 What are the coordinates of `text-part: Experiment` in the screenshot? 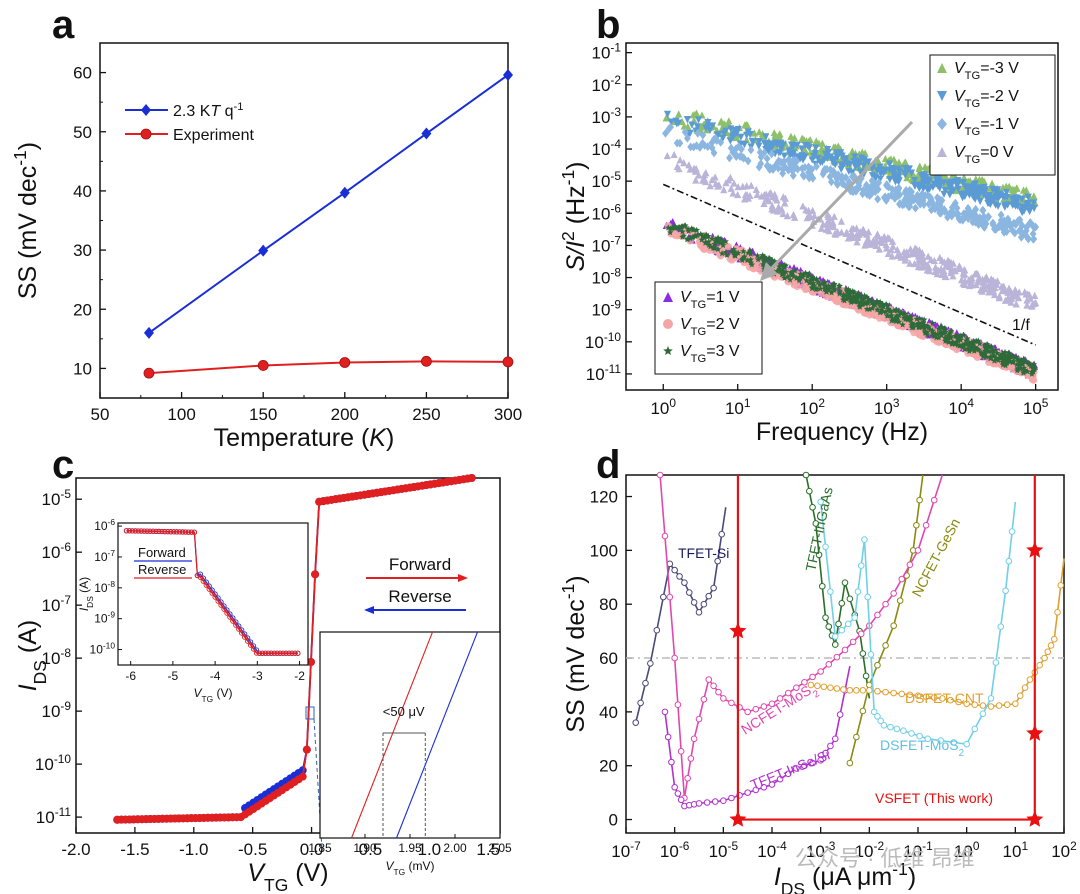 It's located at (213, 135).